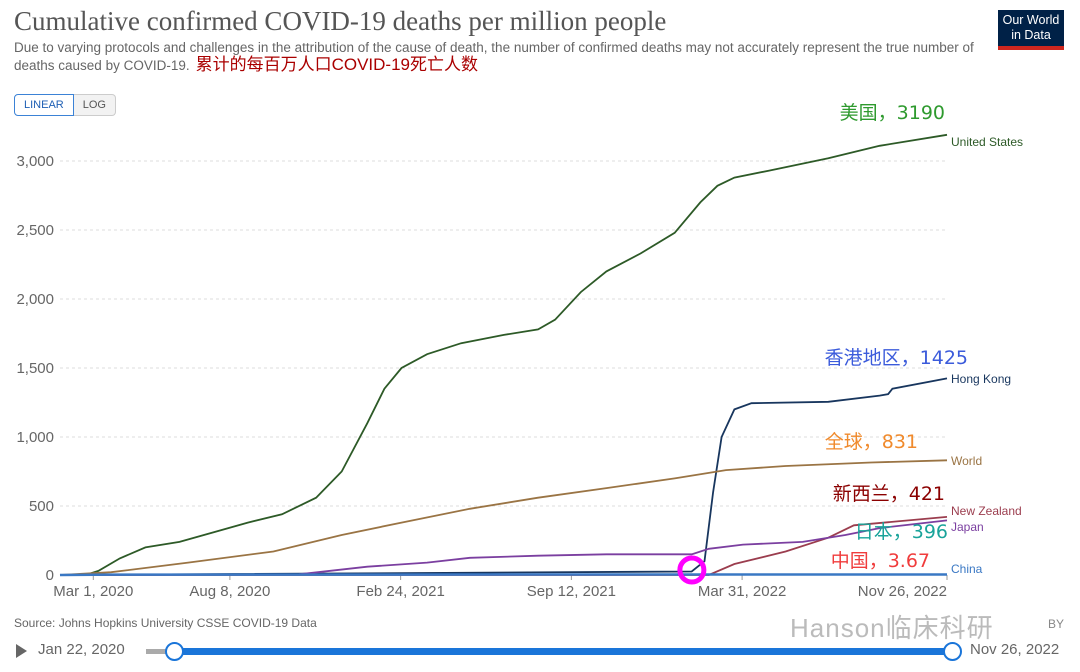 The width and height of the screenshot is (1080, 672). What do you see at coordinates (966, 461) in the screenshot?
I see `series-label: World` at bounding box center [966, 461].